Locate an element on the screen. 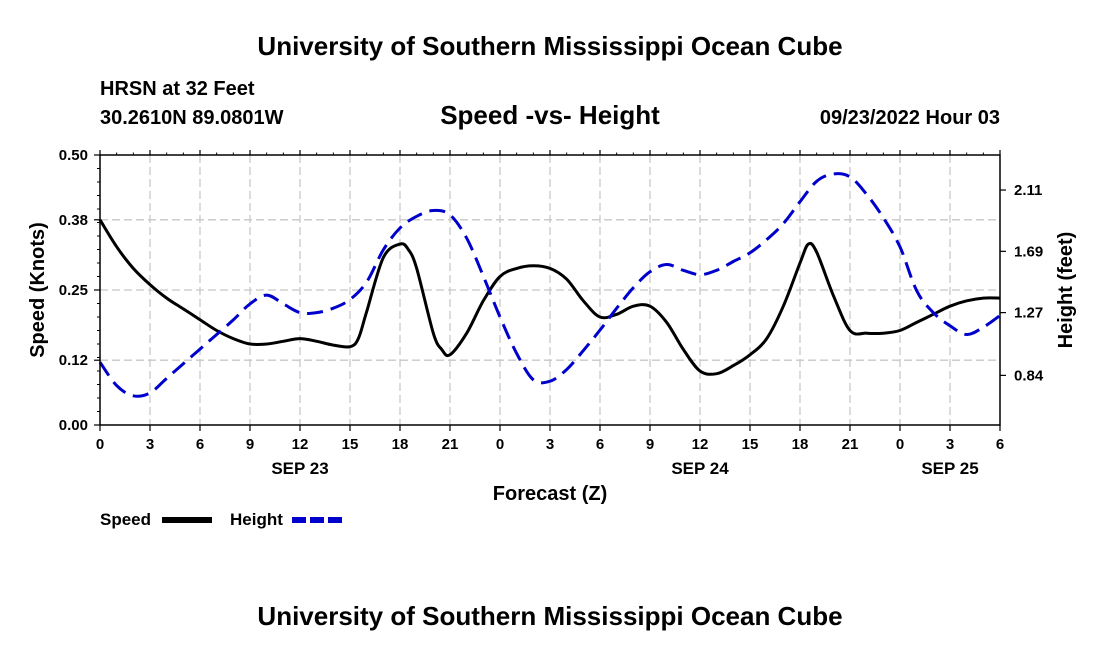 The image size is (1100, 650). date-label: SEP 23 is located at coordinates (299, 468).